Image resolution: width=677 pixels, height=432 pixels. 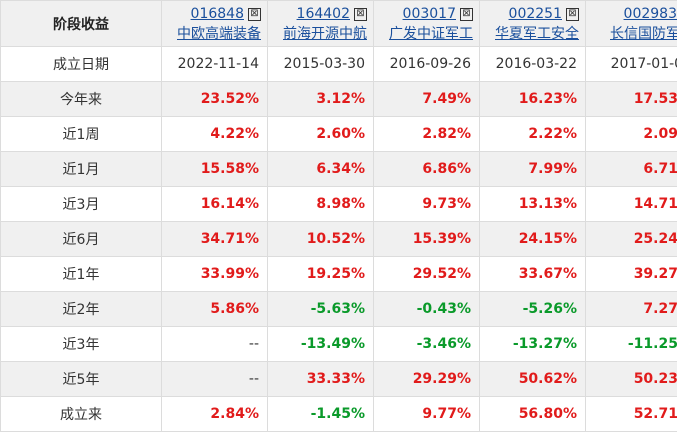 I want to click on return-value: 33.33%, so click(x=321, y=379).